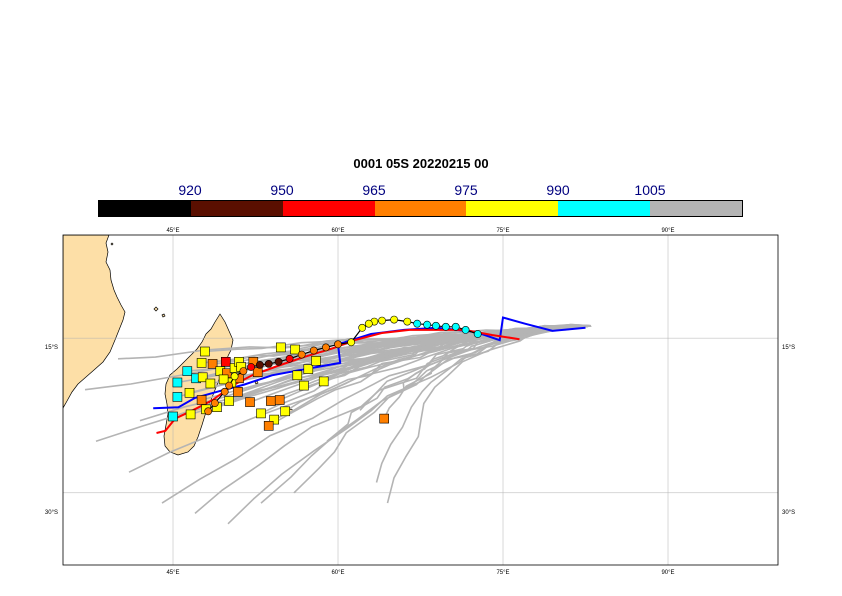 The height and width of the screenshot is (596, 842). What do you see at coordinates (172, 573) in the screenshot?
I see `x-tick-label-bottom: 45°E` at bounding box center [172, 573].